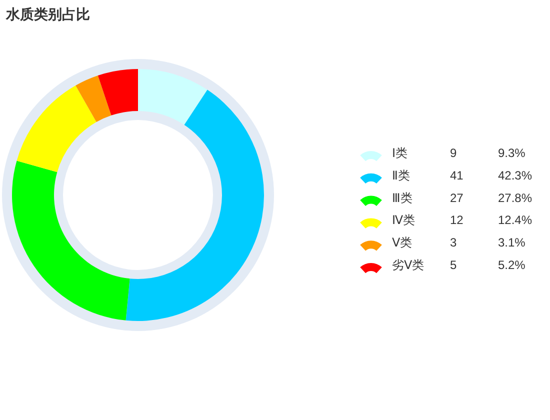  I want to click on data-label: 3, so click(453, 243).